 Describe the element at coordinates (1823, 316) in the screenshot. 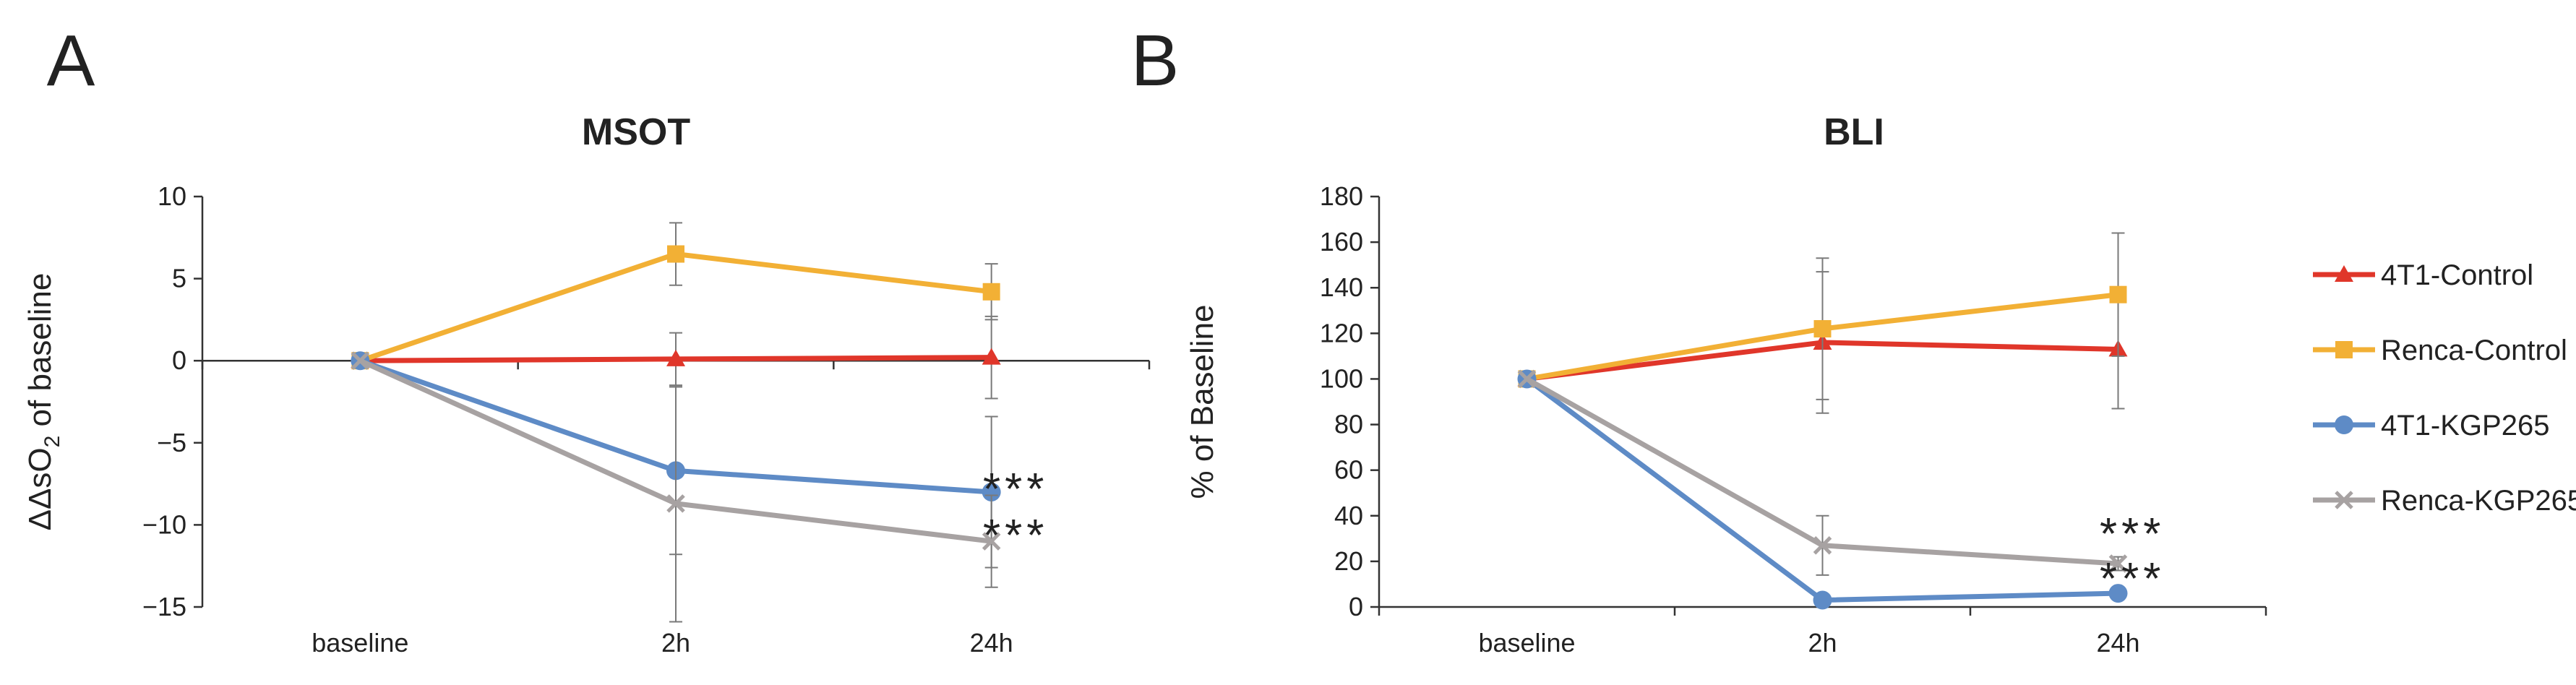

I see `series-renca-control` at that location.